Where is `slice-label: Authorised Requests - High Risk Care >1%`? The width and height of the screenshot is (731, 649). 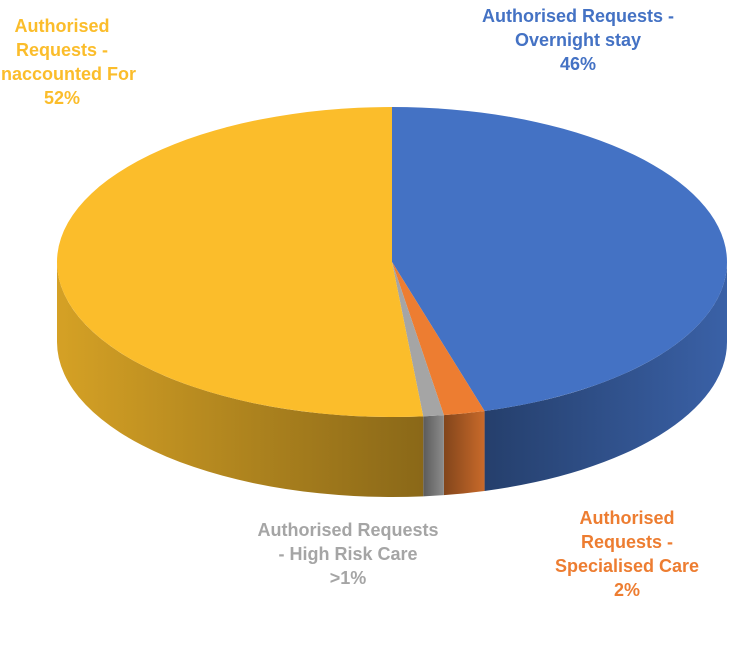 slice-label: Authorised Requests - High Risk Care >1% is located at coordinates (348, 554).